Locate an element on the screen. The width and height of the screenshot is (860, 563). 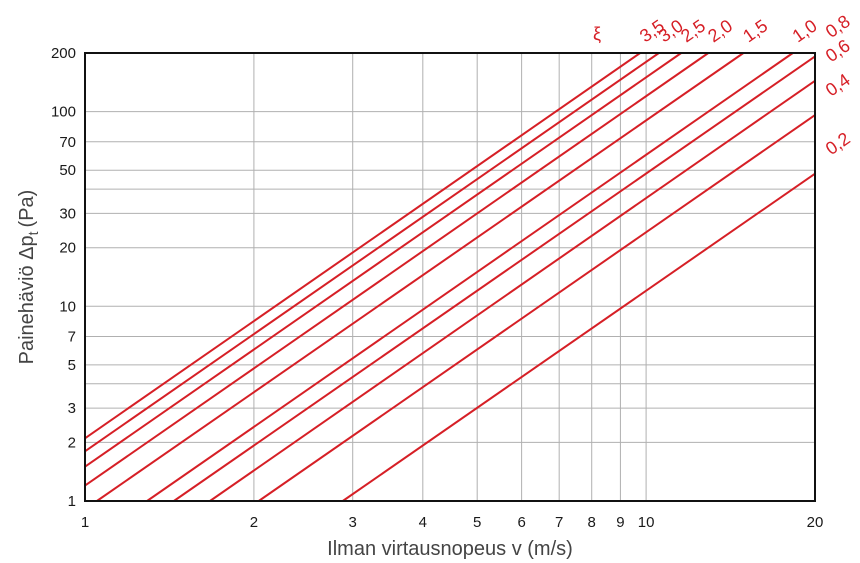
y-axis-title-unit: (Pa) is located at coordinates (27, 209).